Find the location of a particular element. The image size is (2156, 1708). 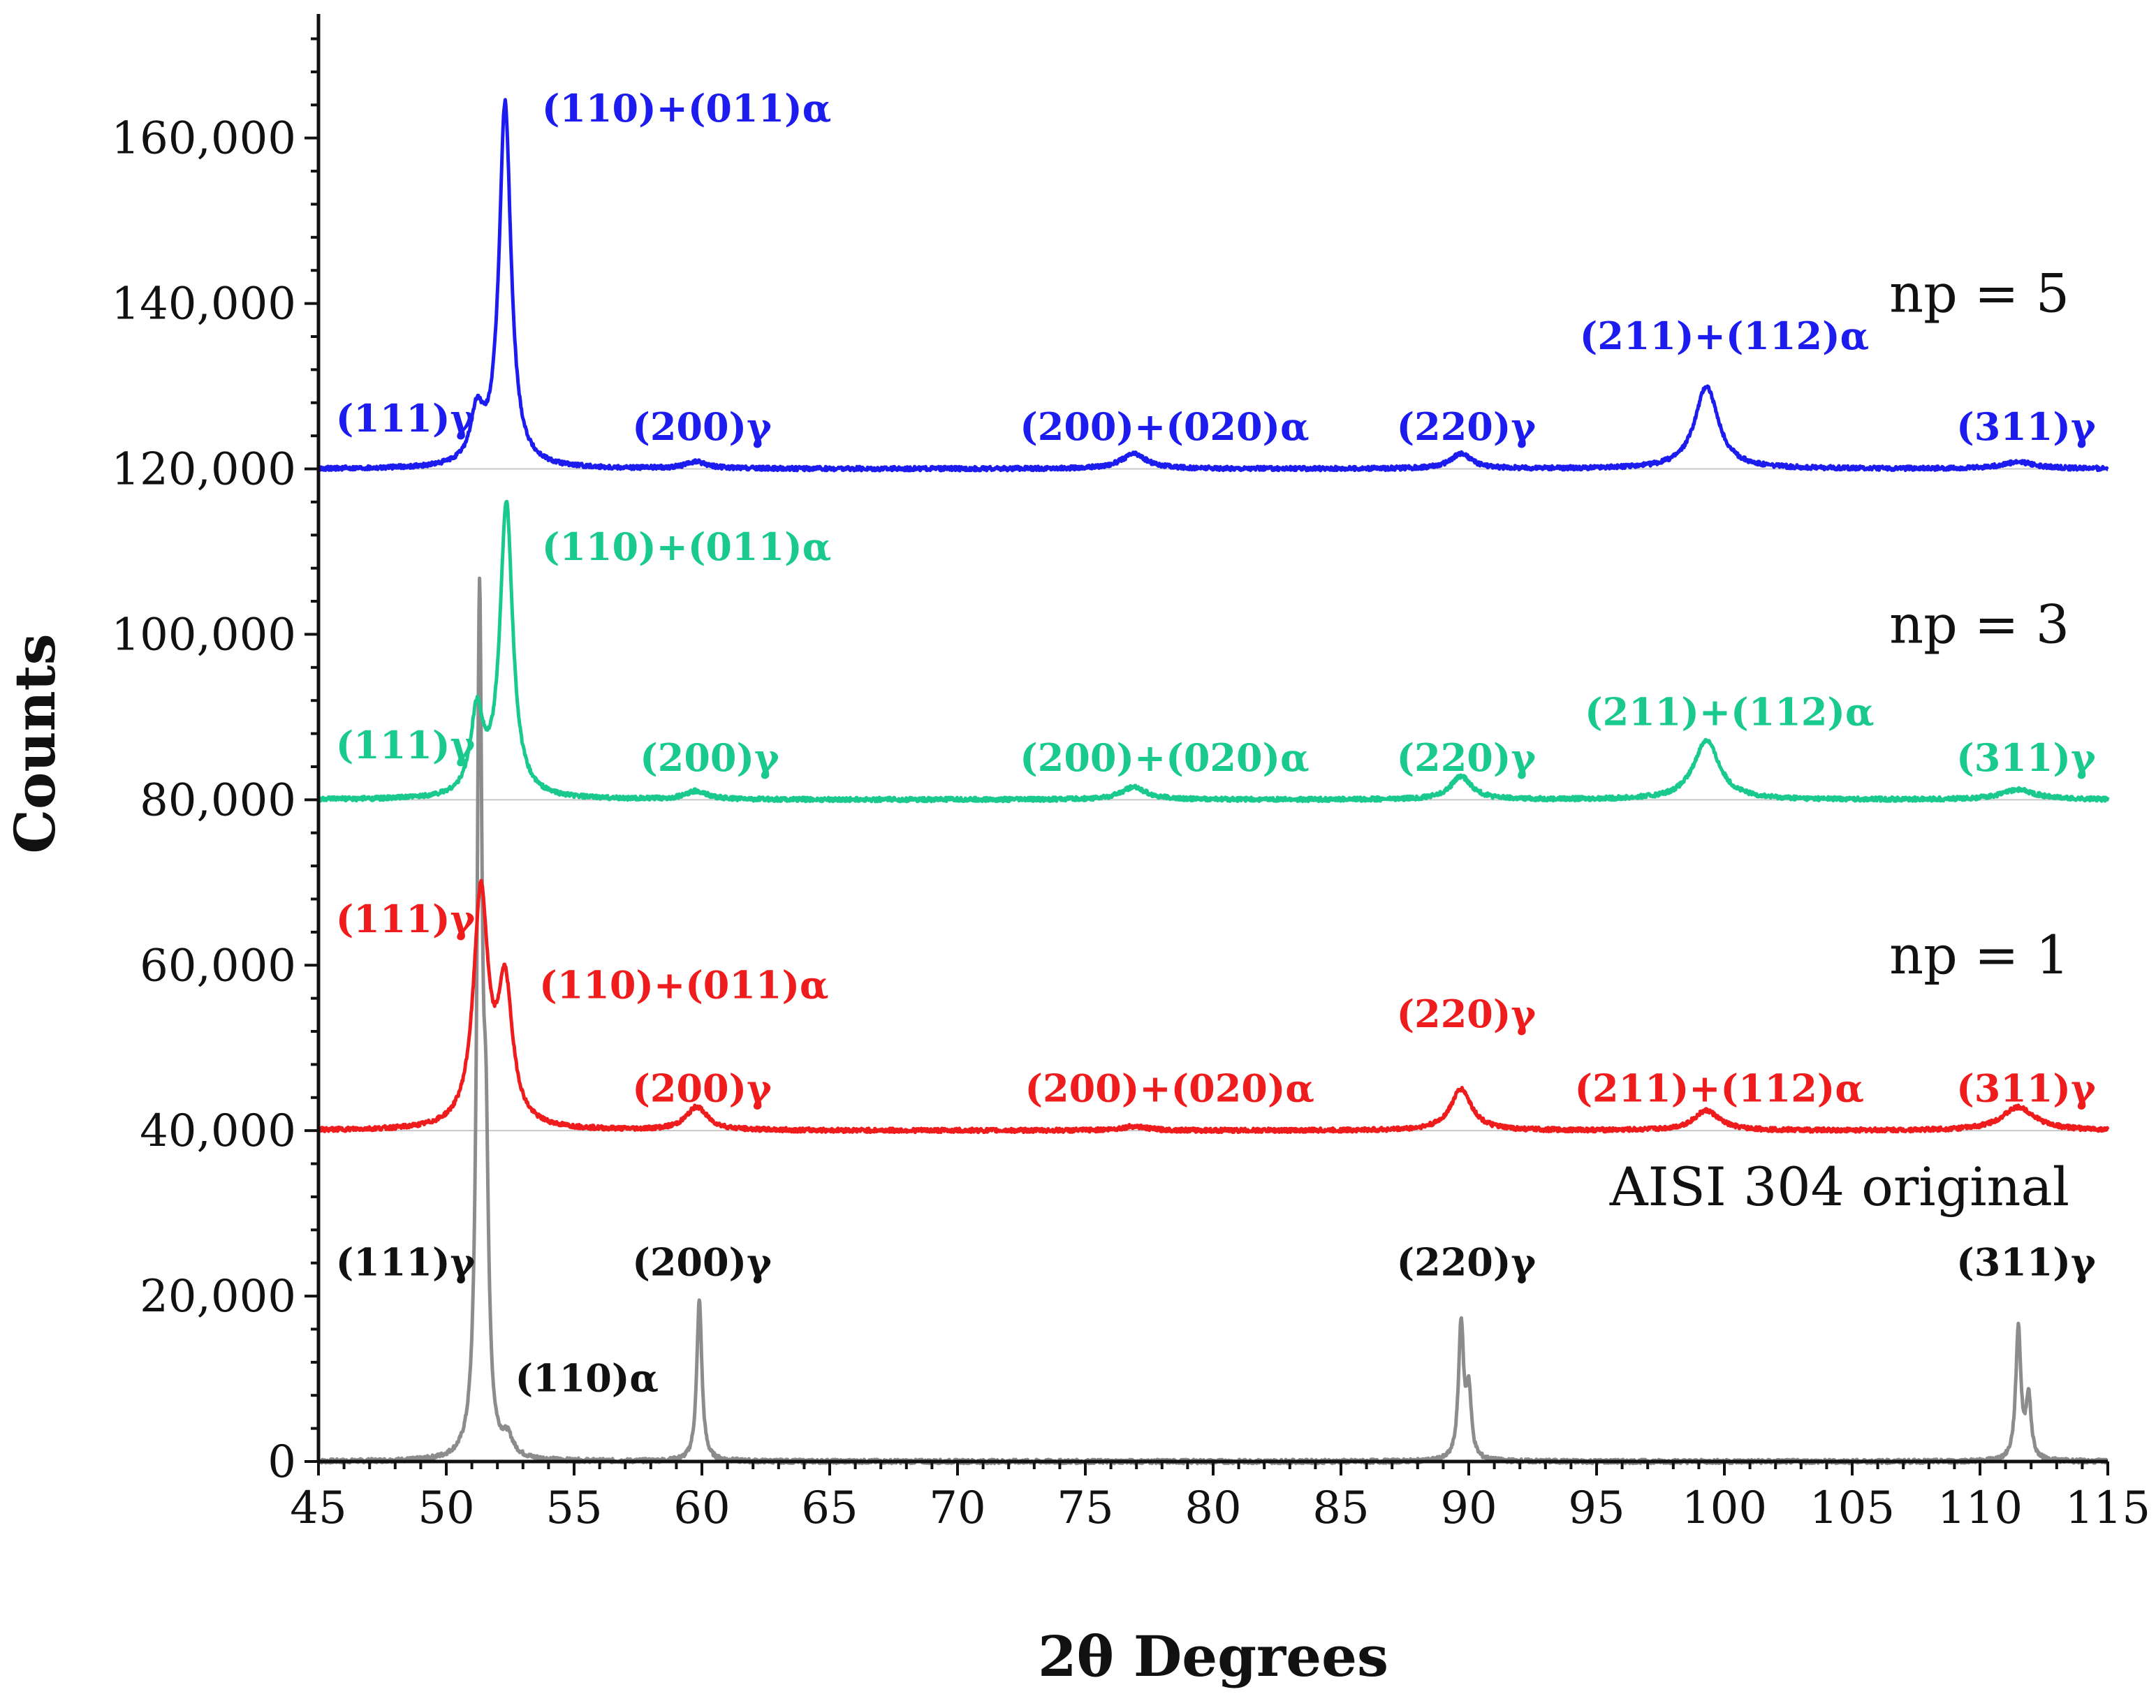

y-tick-label-120000: 120,000 is located at coordinates (203, 470).